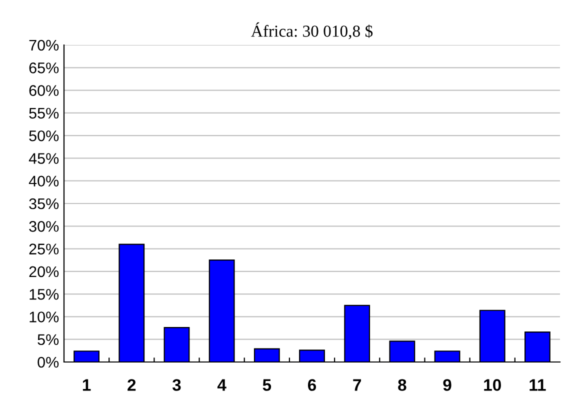 The width and height of the screenshot is (567, 407). Describe the element at coordinates (48, 362) in the screenshot. I see `y-tick-label: 0%` at that location.